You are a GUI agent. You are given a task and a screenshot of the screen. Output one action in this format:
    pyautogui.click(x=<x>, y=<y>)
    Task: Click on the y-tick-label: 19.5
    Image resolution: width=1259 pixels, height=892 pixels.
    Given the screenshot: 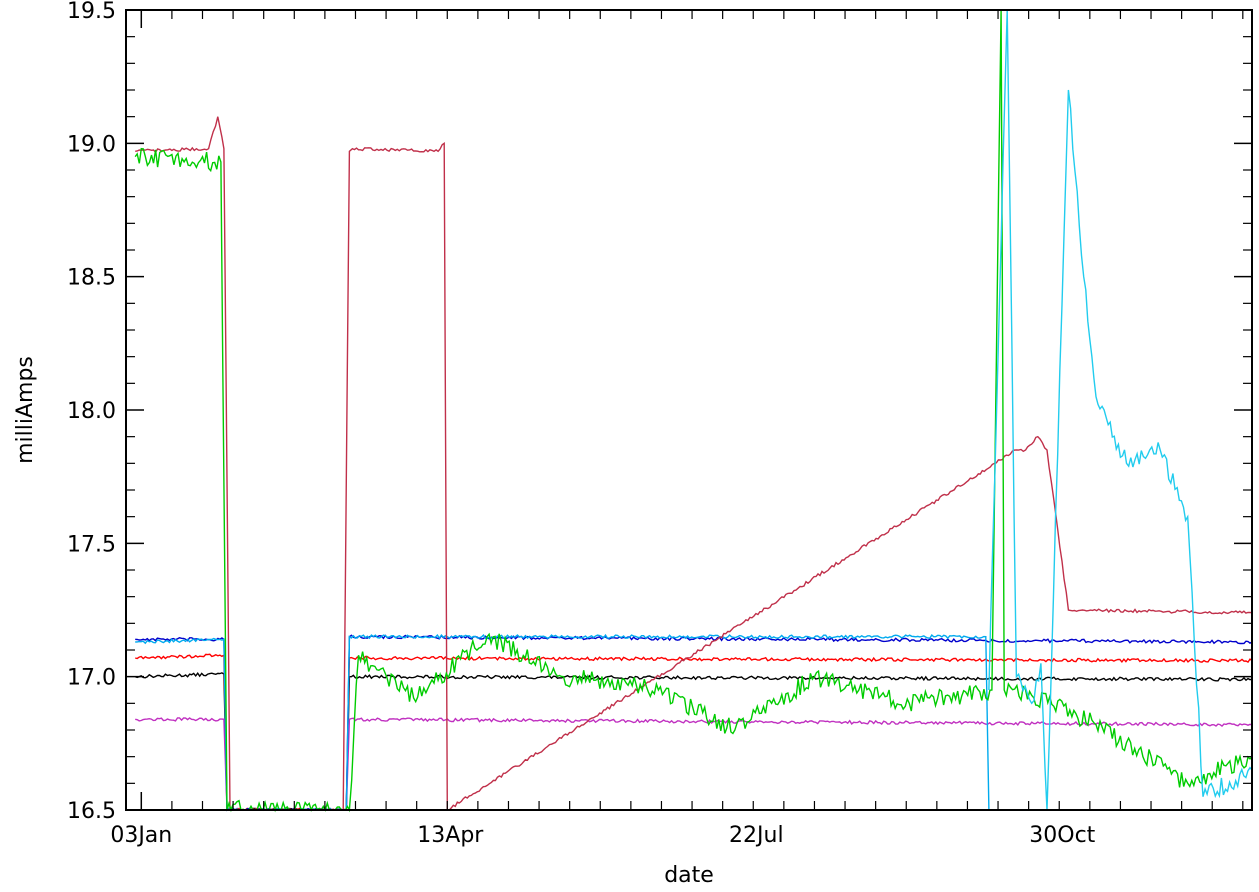 What is the action you would take?
    pyautogui.click(x=91, y=12)
    